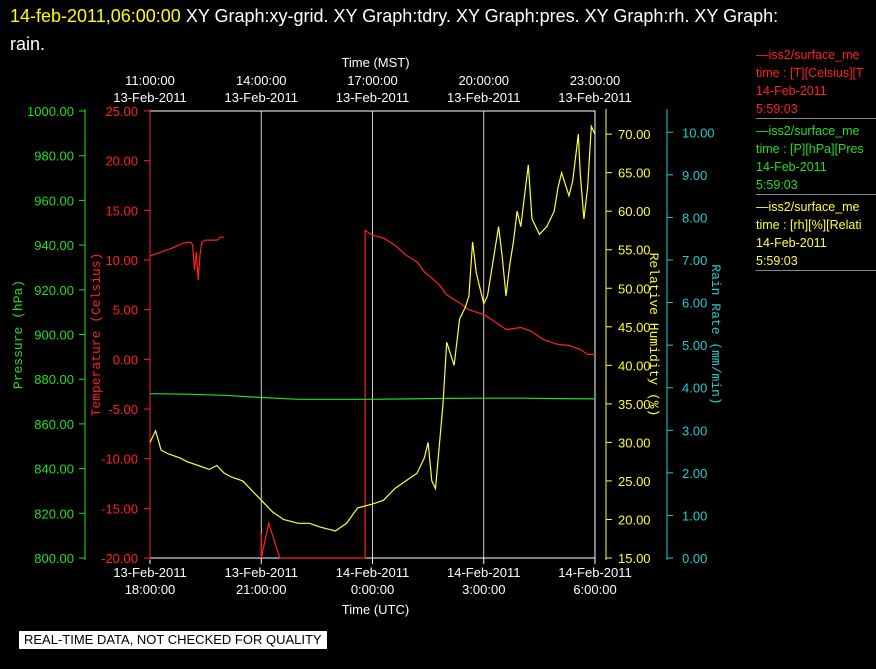 The width and height of the screenshot is (876, 669). Describe the element at coordinates (375, 62) in the screenshot. I see `top-axis-title: Time (MST)` at that location.